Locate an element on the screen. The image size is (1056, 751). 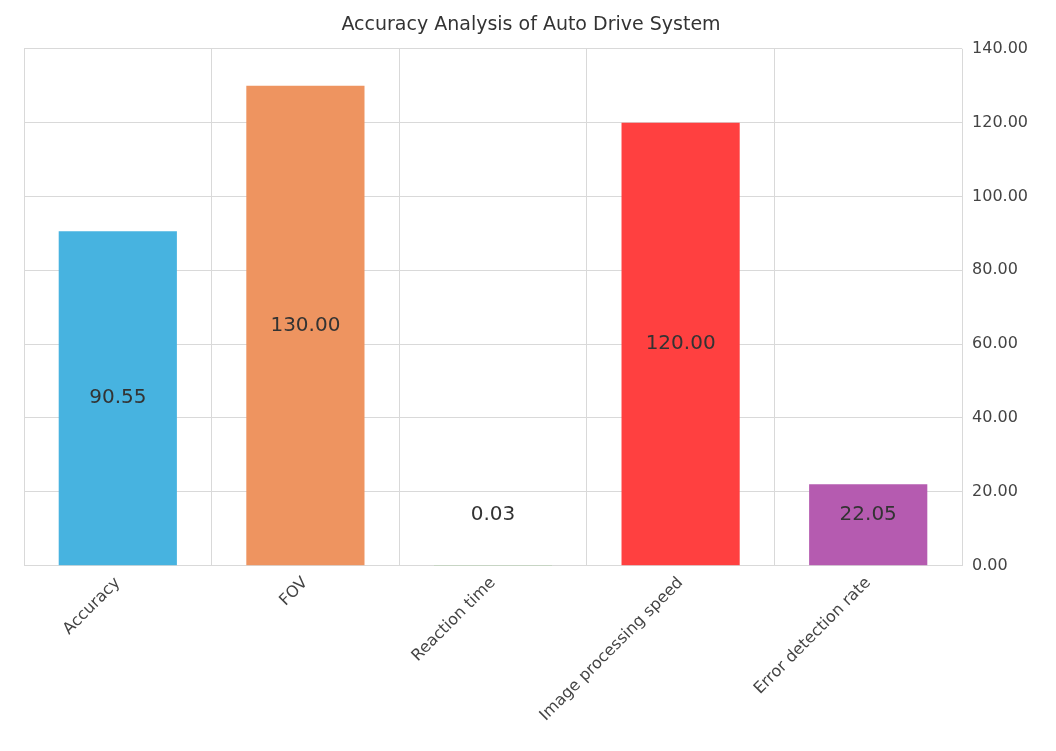
data-label: 130.00 is located at coordinates (305, 323).